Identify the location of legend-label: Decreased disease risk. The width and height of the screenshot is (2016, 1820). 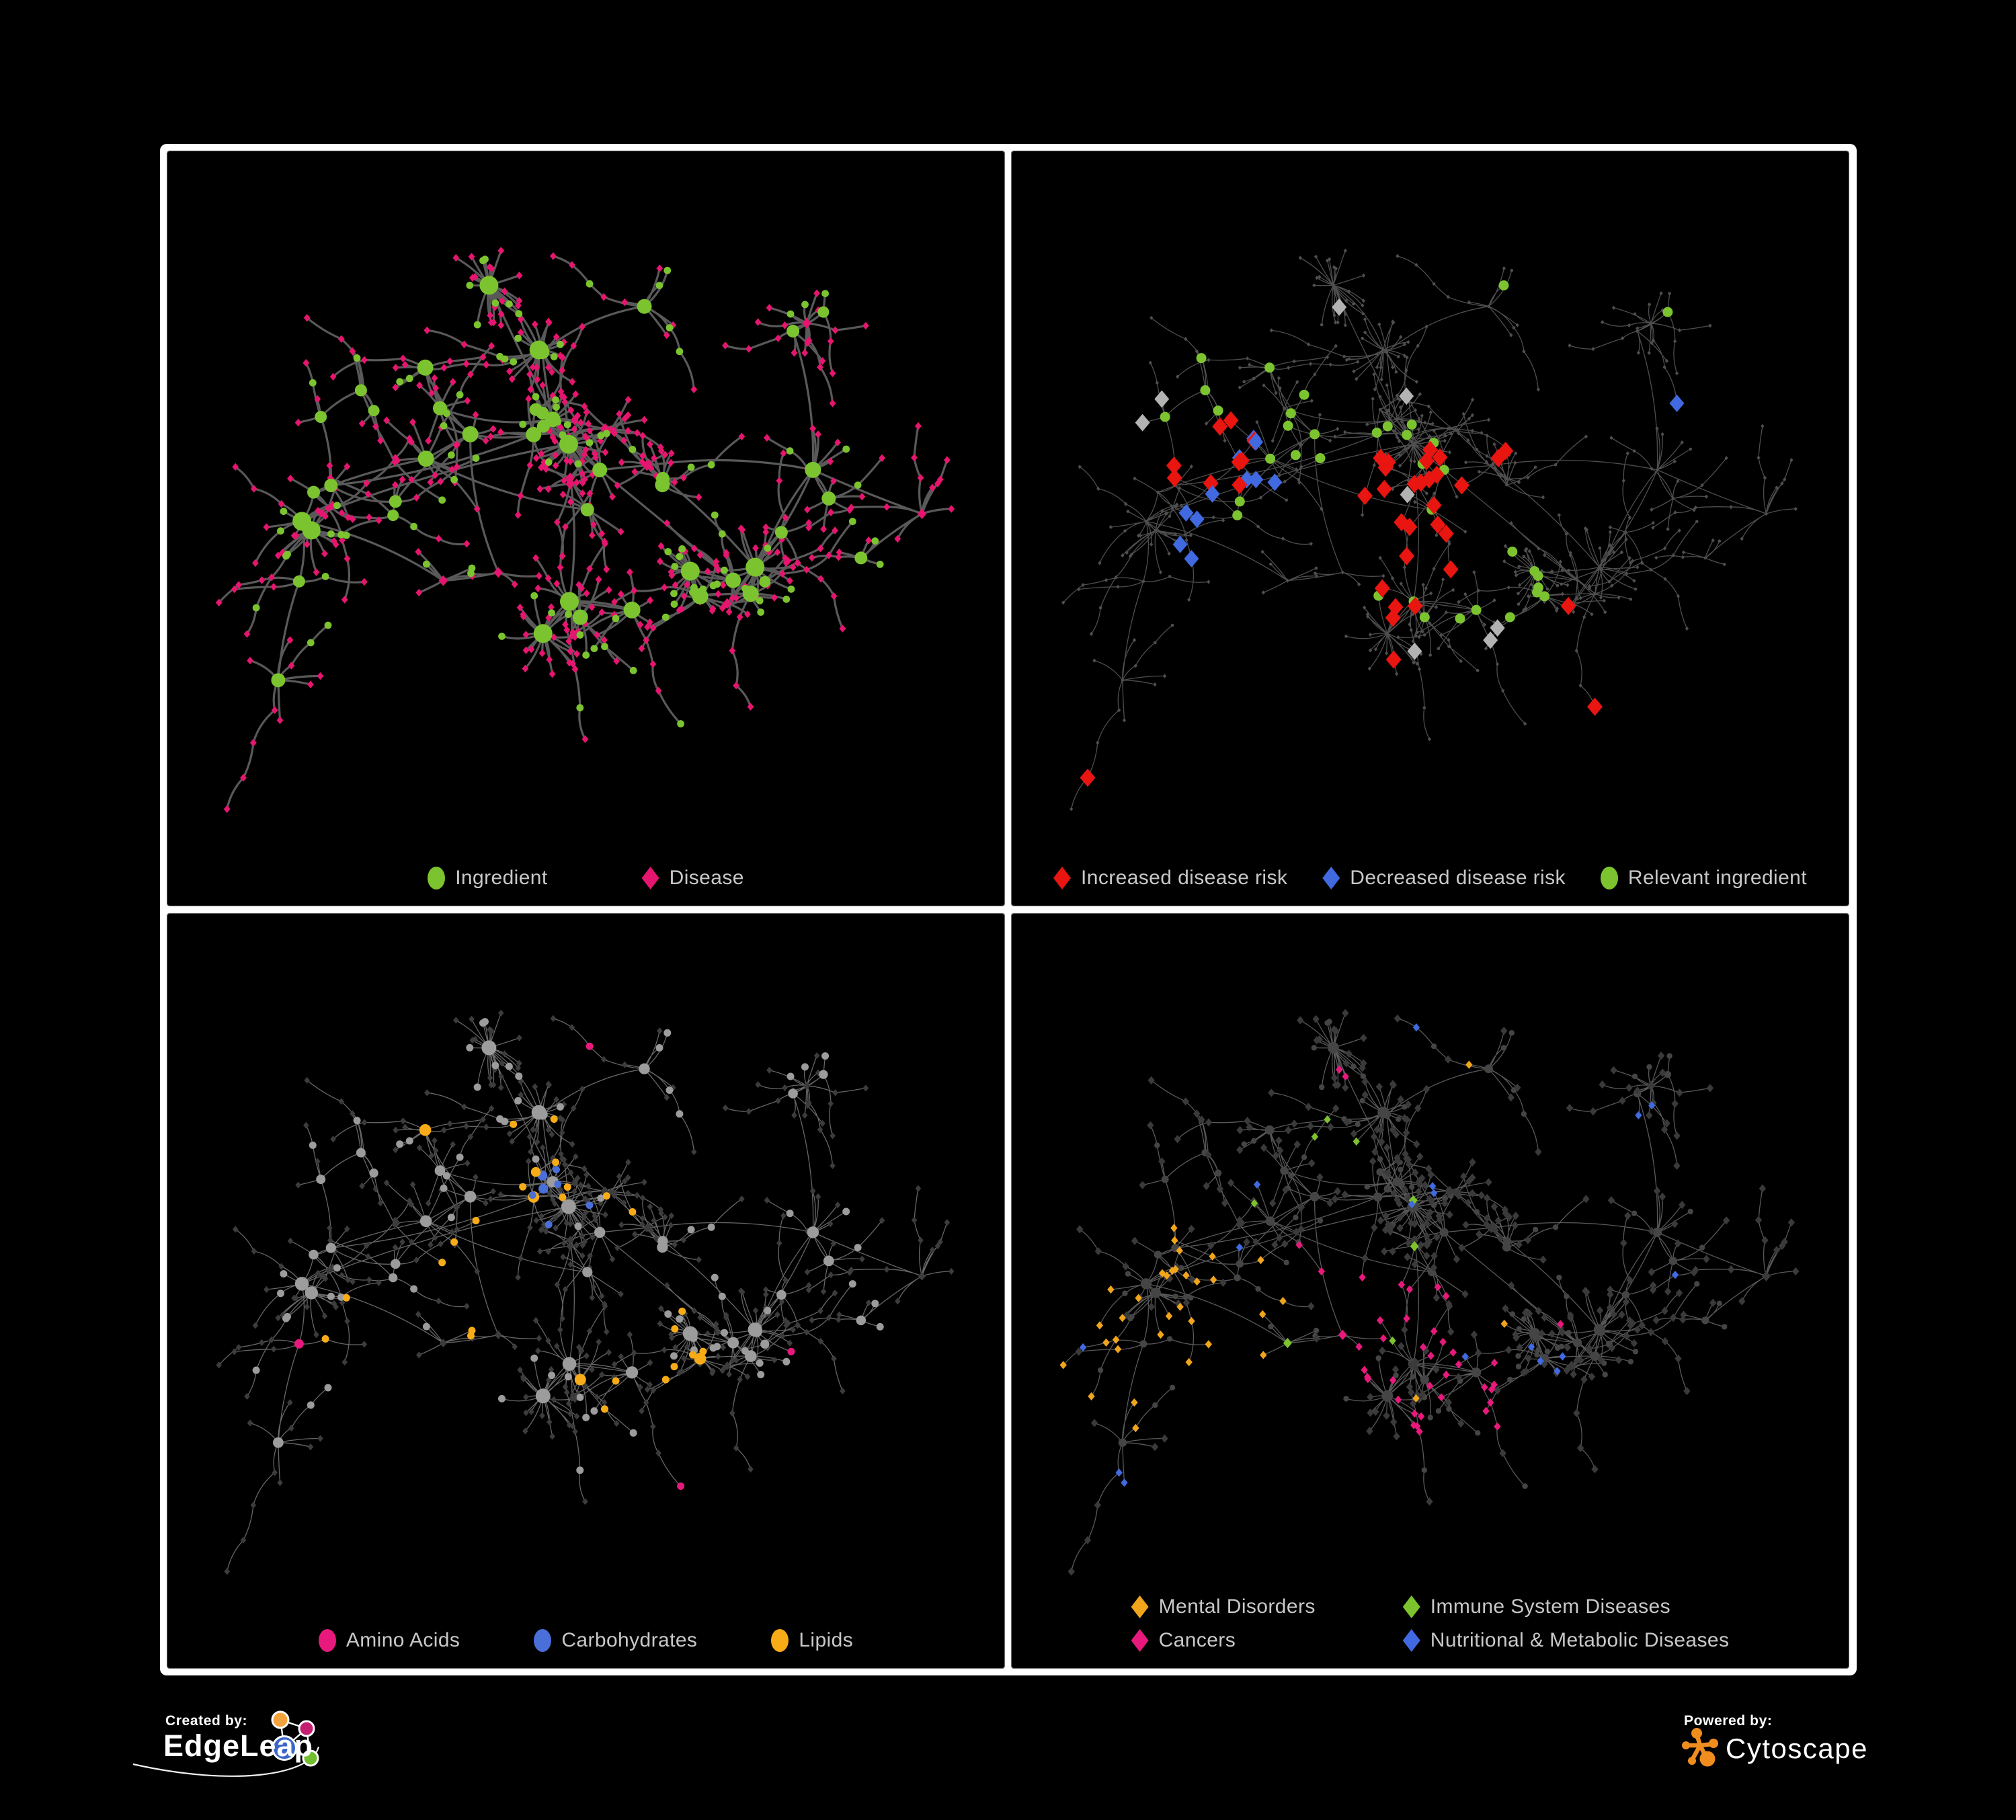
(1458, 878).